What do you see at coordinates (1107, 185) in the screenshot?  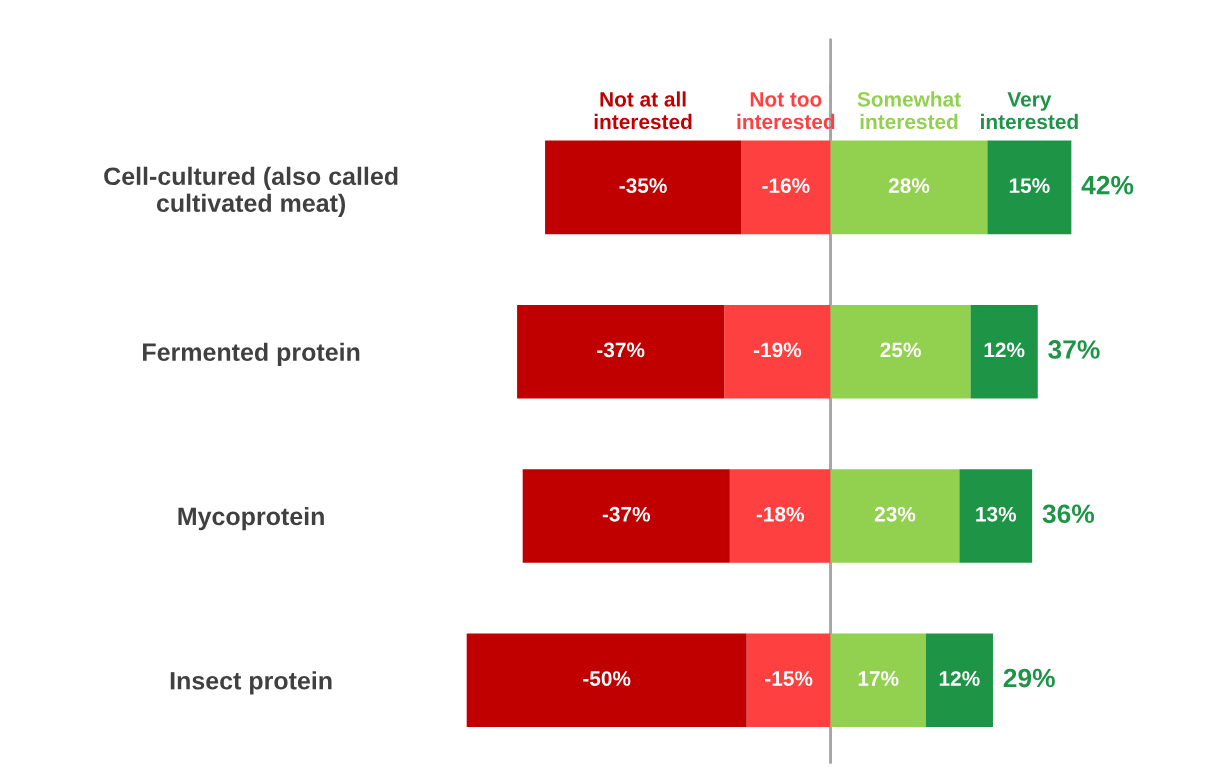 I see `annotation: 42%` at bounding box center [1107, 185].